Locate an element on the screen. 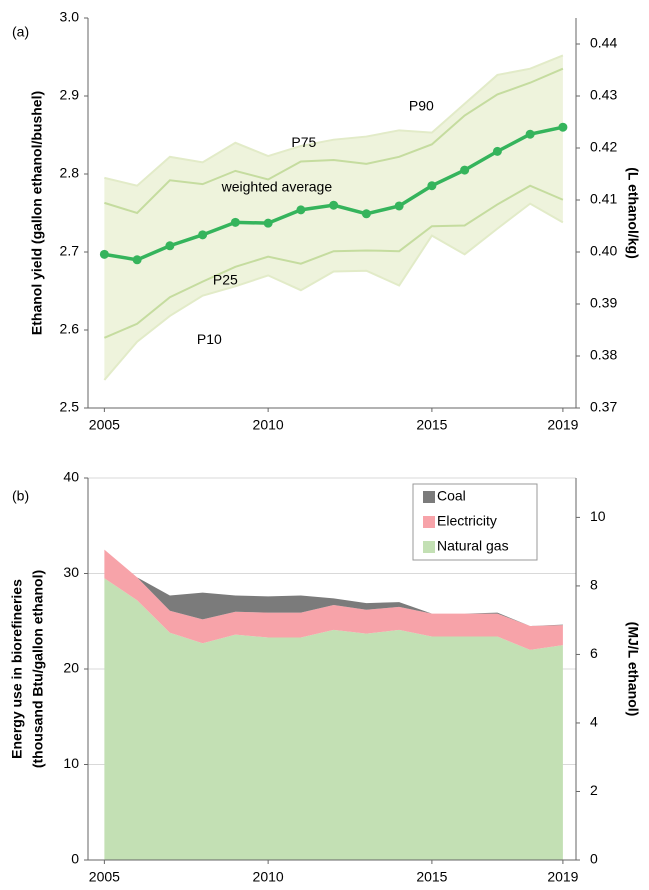  y2-tick-label: 0 is located at coordinates (594, 859).